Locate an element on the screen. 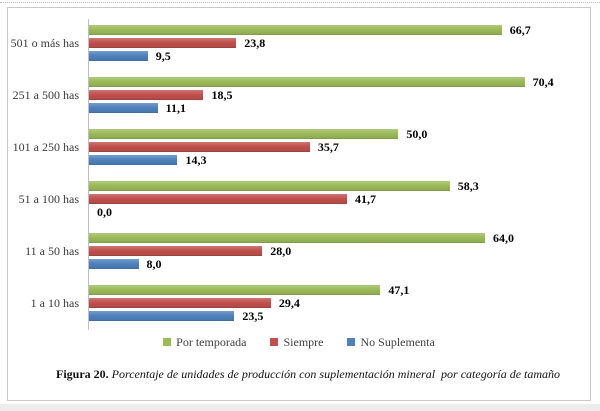  bar-row: 28,0 is located at coordinates (336, 250).